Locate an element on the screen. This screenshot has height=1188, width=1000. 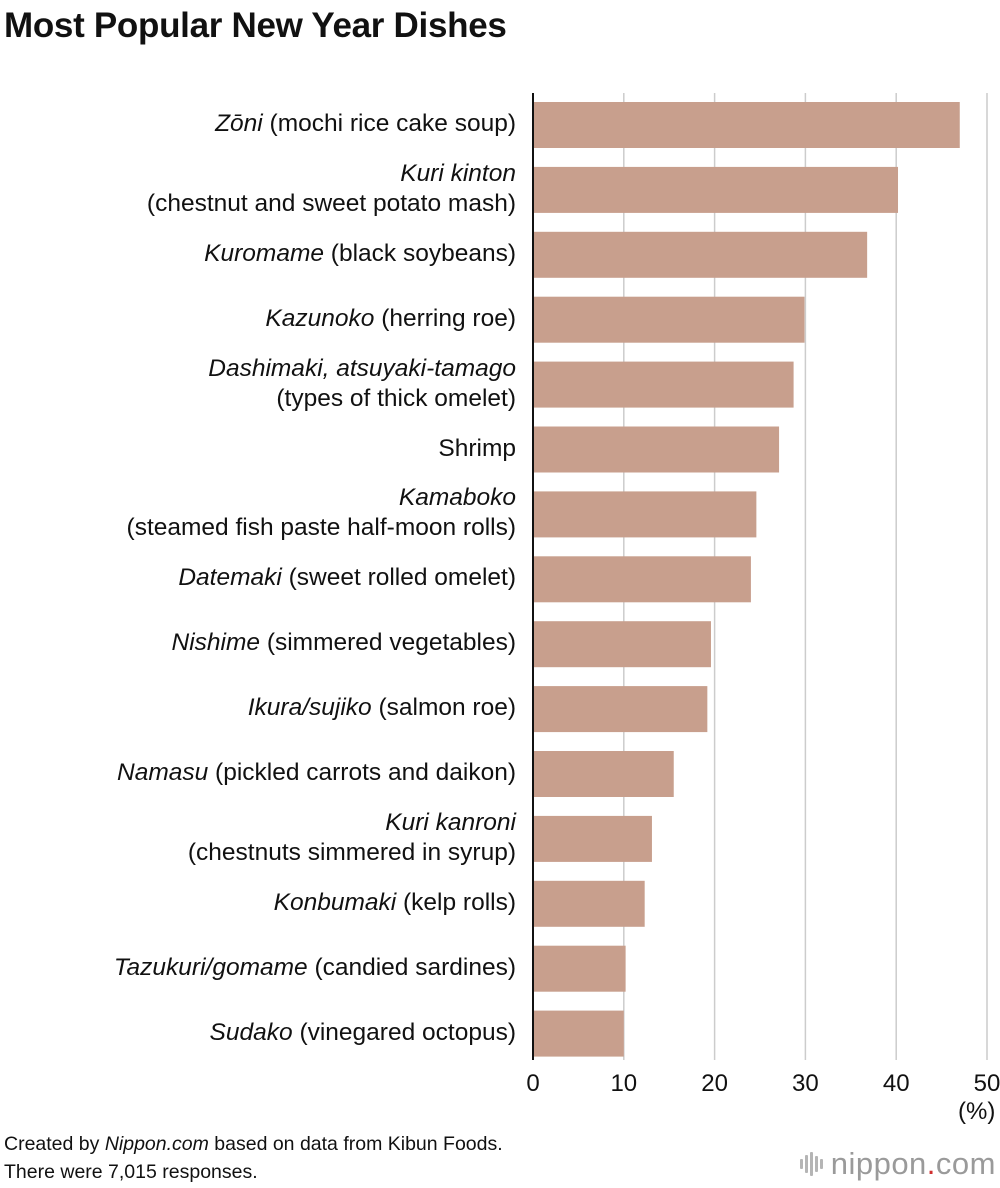
category-label: Konbumaki (kelp rolls) is located at coordinates (258, 903).